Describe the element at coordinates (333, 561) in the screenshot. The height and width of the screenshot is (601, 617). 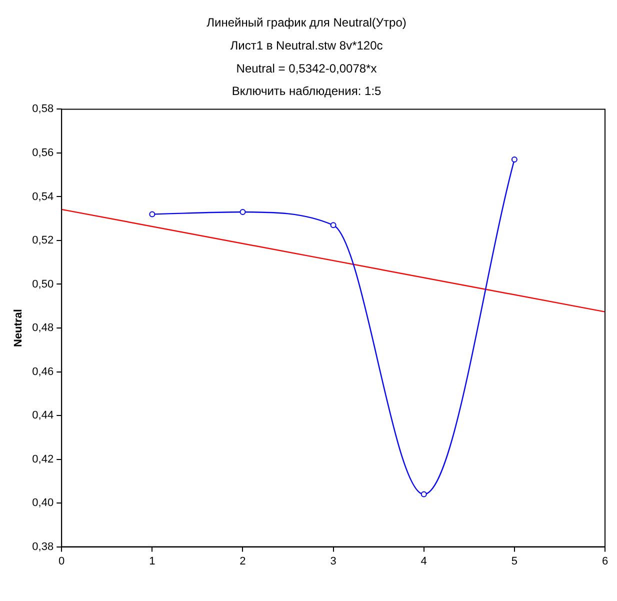
I see `x-tick-label: 3` at that location.